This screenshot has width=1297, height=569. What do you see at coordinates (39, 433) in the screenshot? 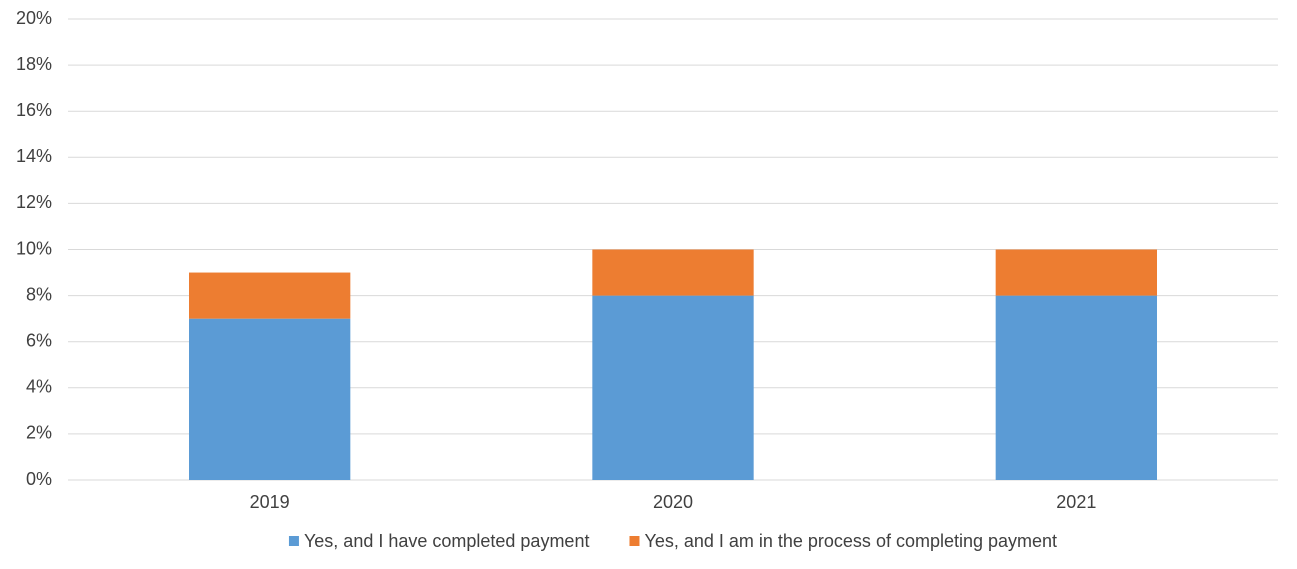
I see `y-tick-label: 2%` at bounding box center [39, 433].